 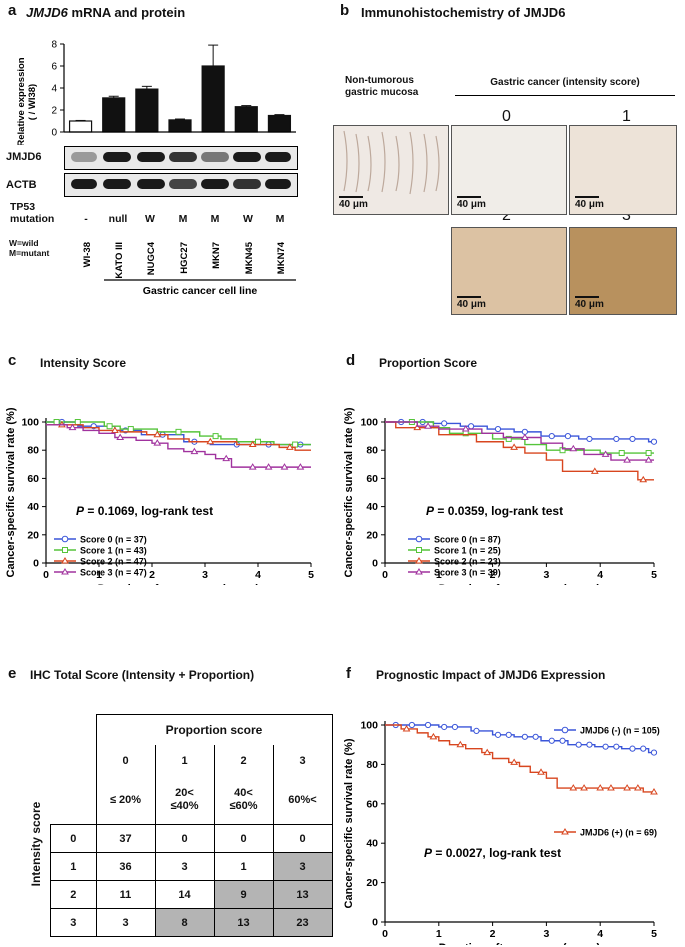 What do you see at coordinates (125, 866) in the screenshot?
I see `table-cell: 36` at bounding box center [125, 866].